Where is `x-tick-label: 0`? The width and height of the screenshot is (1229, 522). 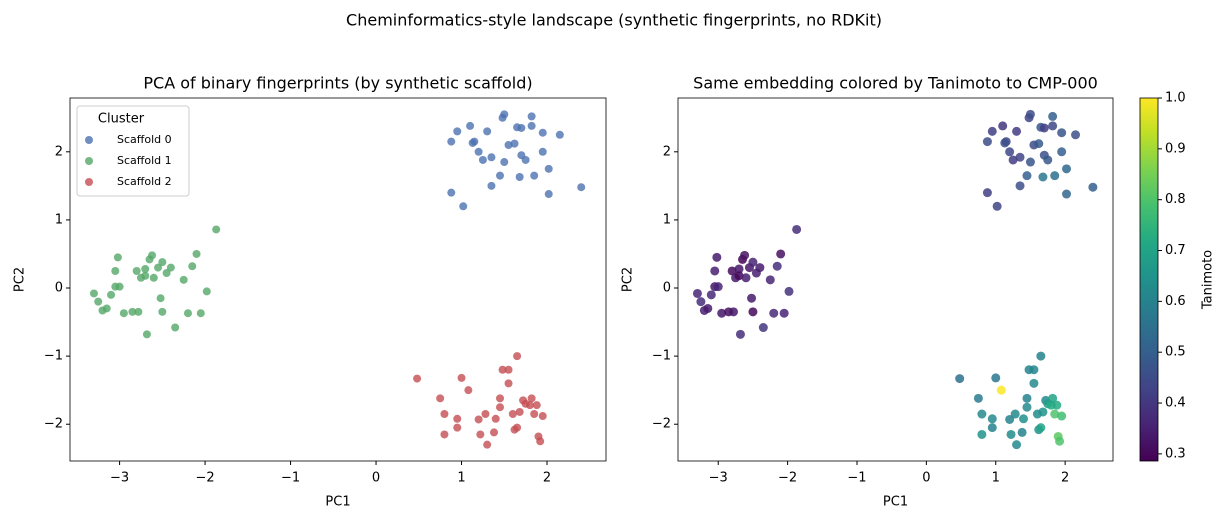
x-tick-label: 0 is located at coordinates (376, 478).